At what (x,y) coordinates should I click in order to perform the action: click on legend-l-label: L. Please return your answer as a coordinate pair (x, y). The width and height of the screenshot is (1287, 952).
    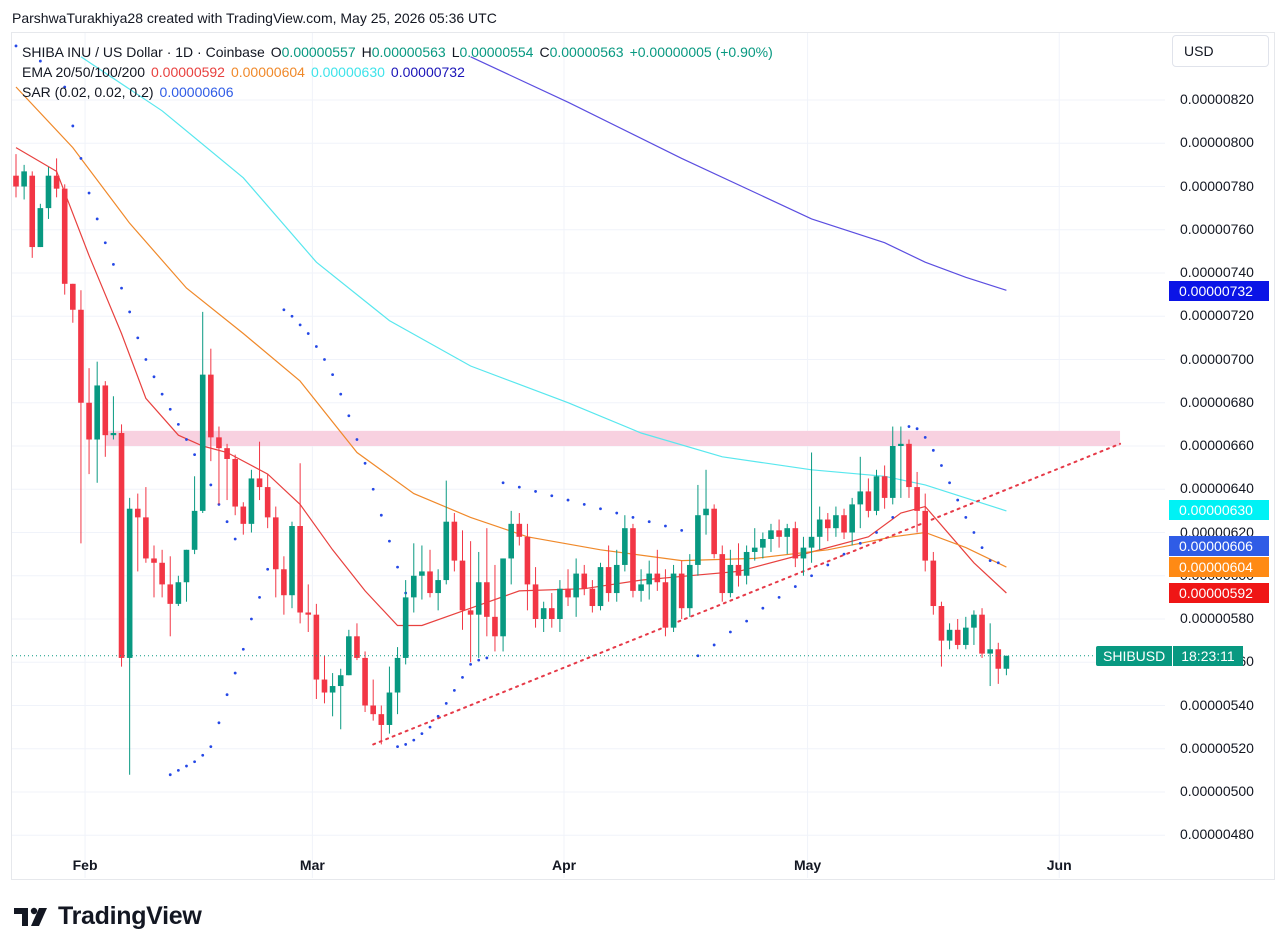
    Looking at the image, I should click on (455, 52).